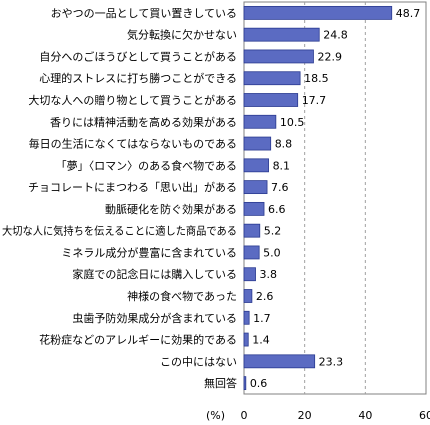 The image size is (430, 425). What do you see at coordinates (149, 252) in the screenshot?
I see `category-label: ミネラル成分が豊富に含まれている` at bounding box center [149, 252].